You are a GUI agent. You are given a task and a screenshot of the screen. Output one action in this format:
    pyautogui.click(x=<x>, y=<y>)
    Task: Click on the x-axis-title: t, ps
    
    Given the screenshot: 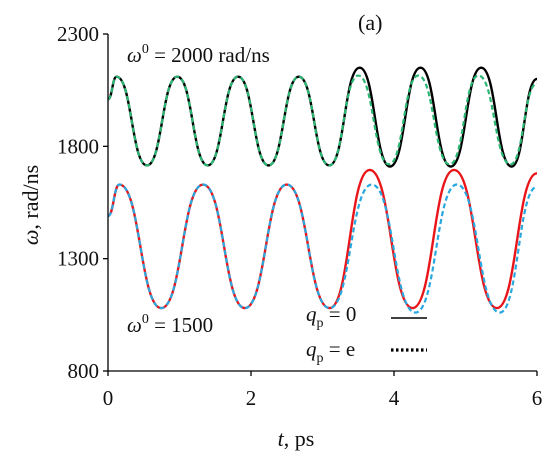 What is the action you would take?
    pyautogui.click(x=296, y=438)
    